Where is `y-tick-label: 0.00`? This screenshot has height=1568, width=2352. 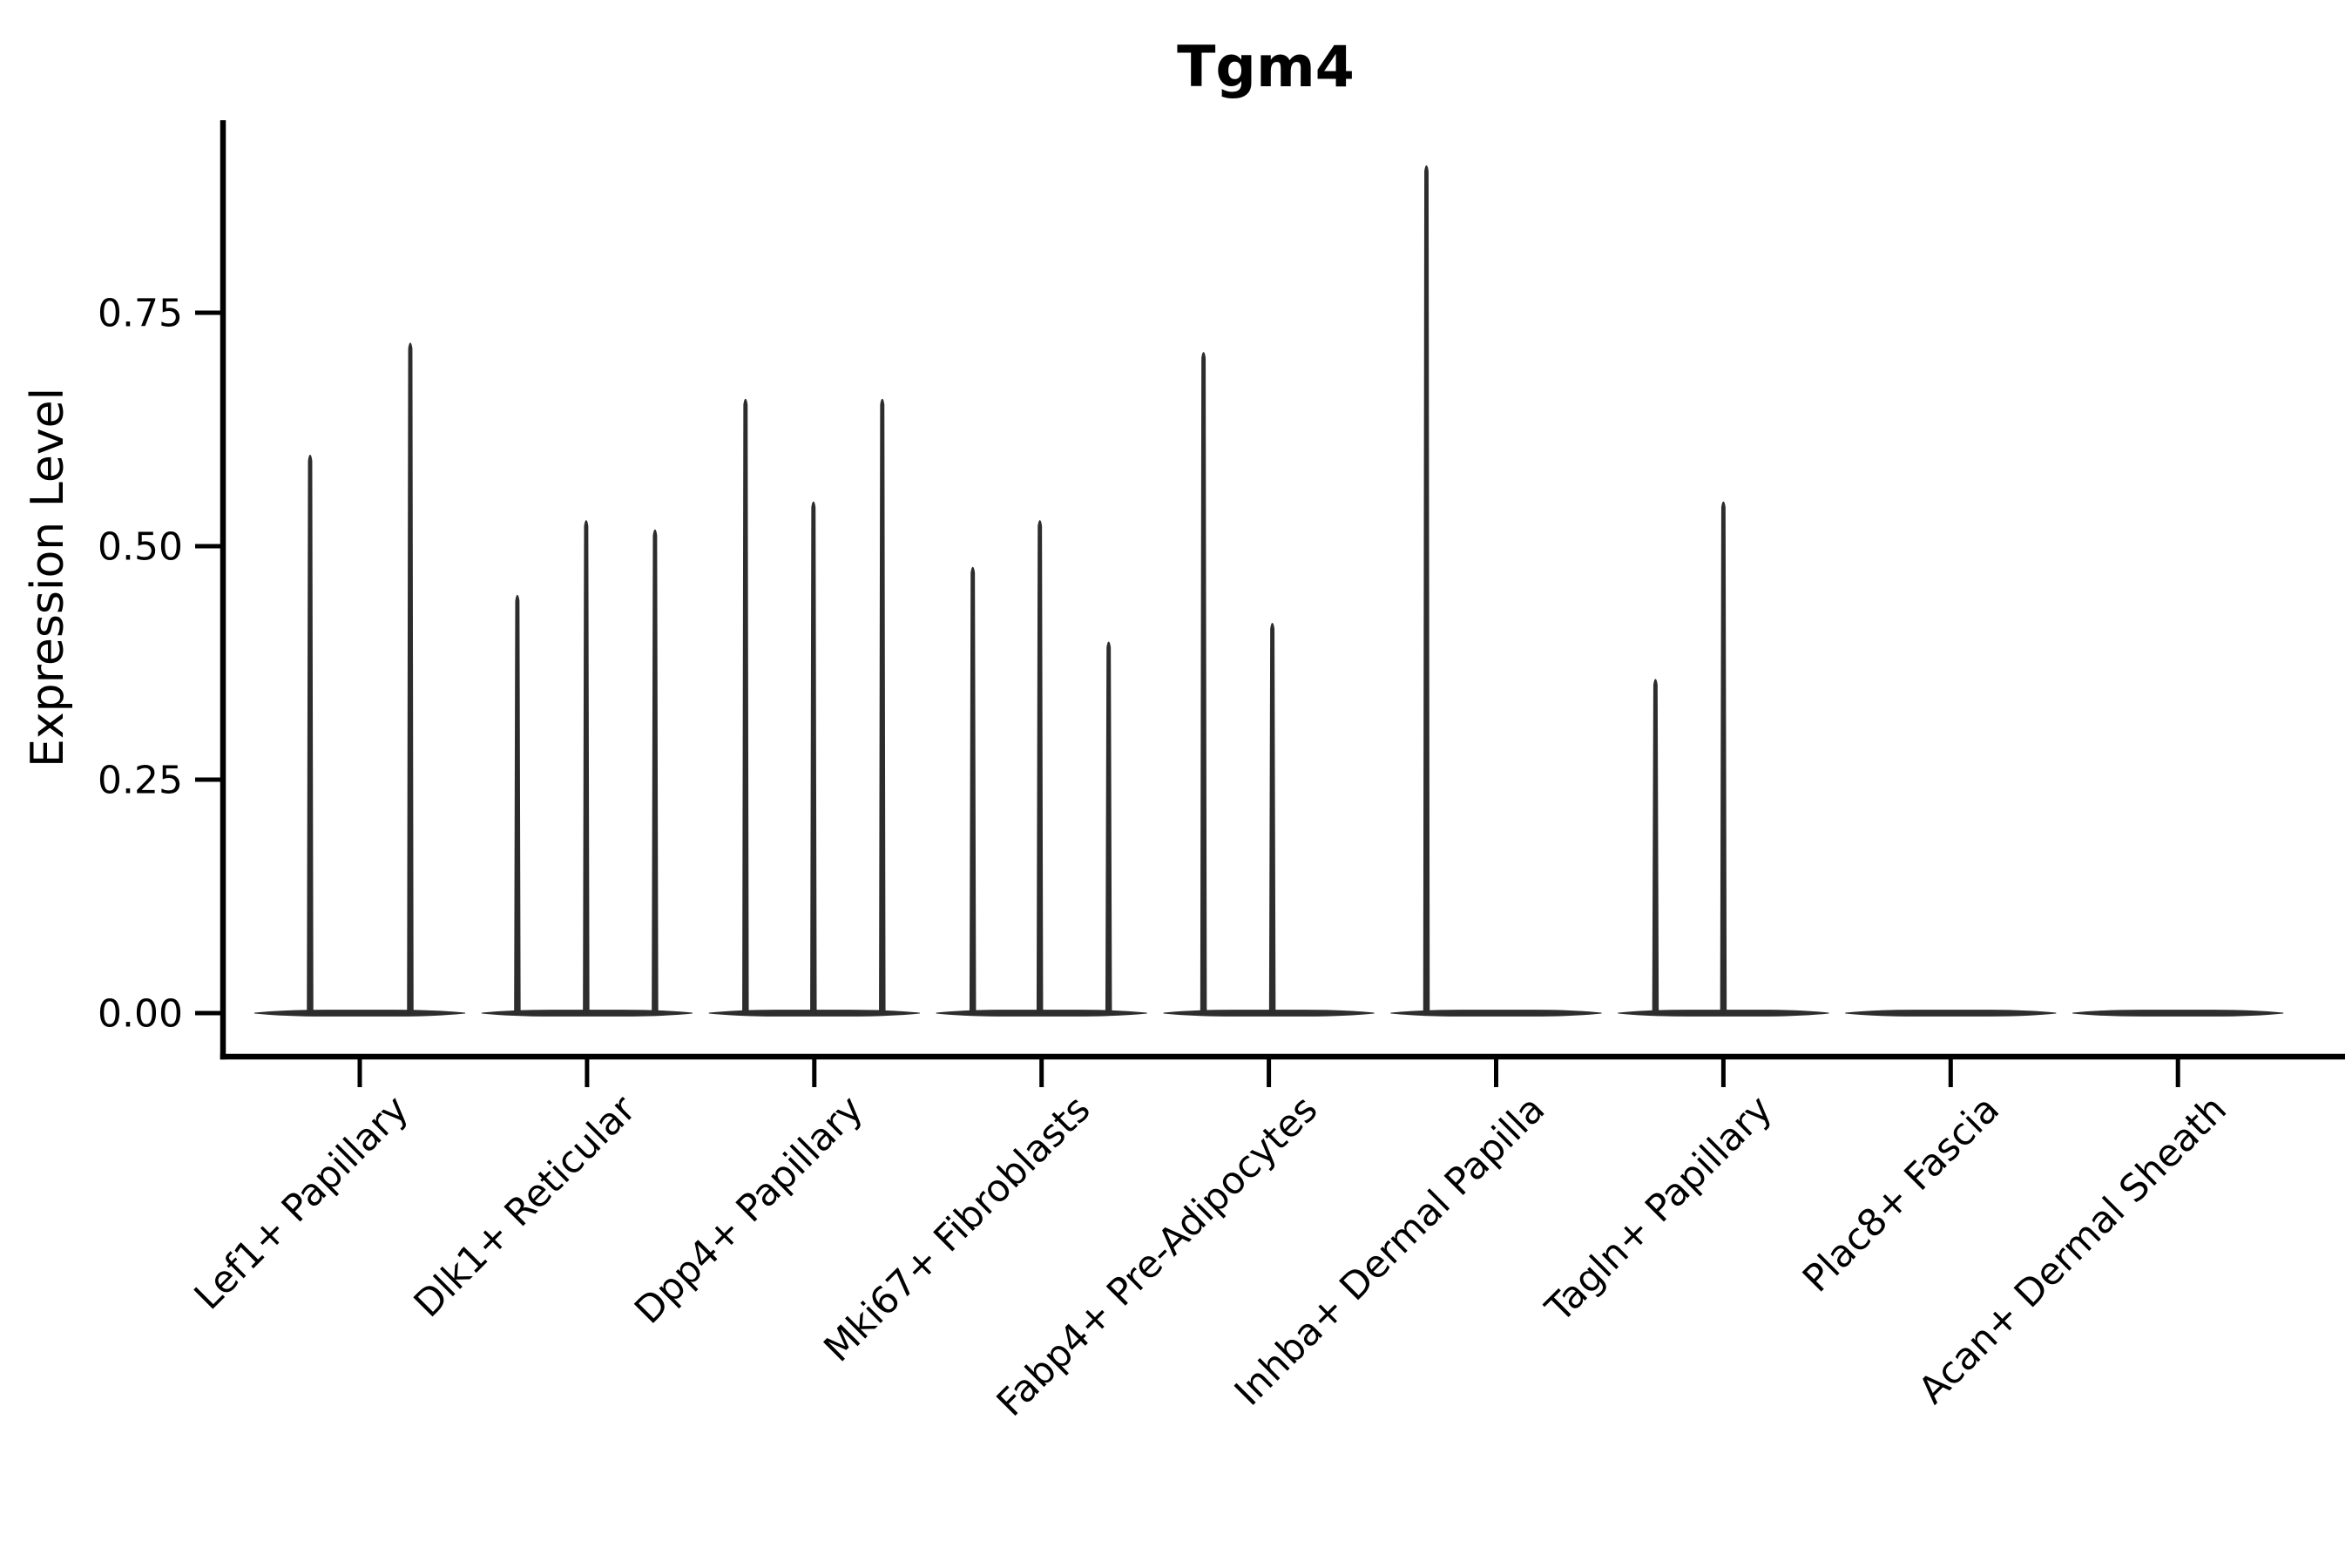
y-tick-label: 0.00 is located at coordinates (140, 1014).